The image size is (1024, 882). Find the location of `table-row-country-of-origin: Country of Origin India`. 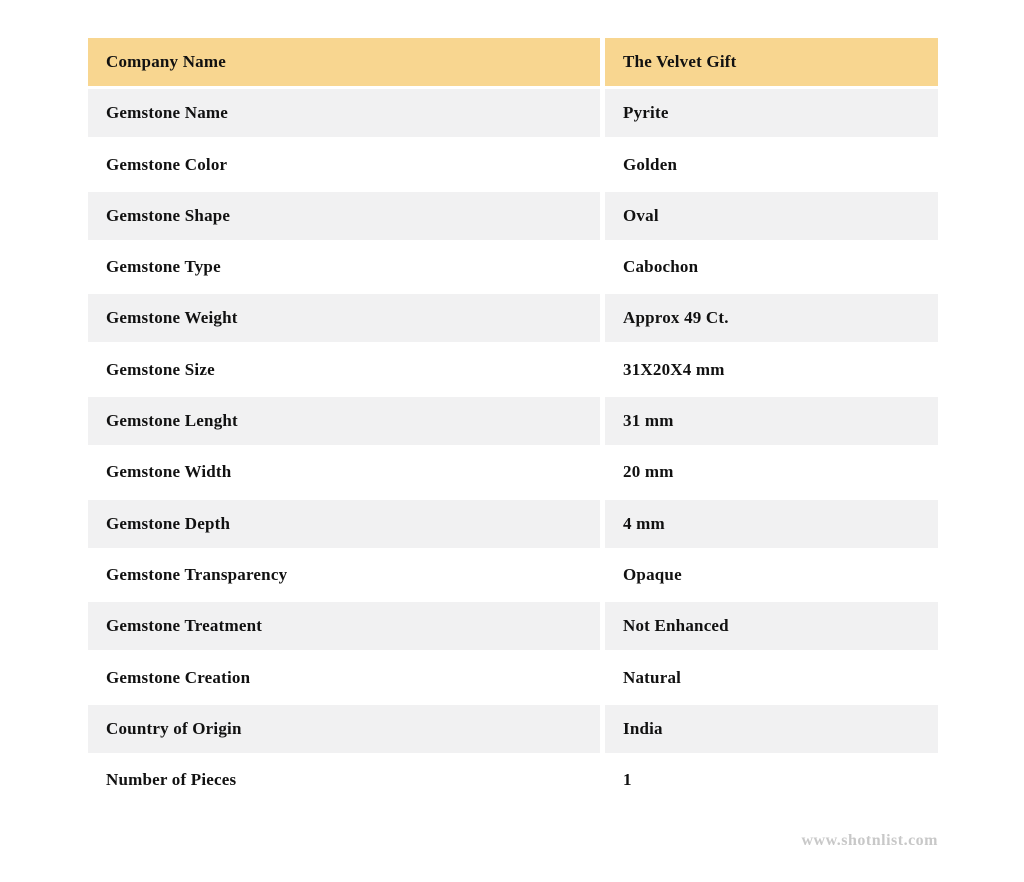

table-row-country-of-origin: Country of Origin India is located at coordinates (513, 728).